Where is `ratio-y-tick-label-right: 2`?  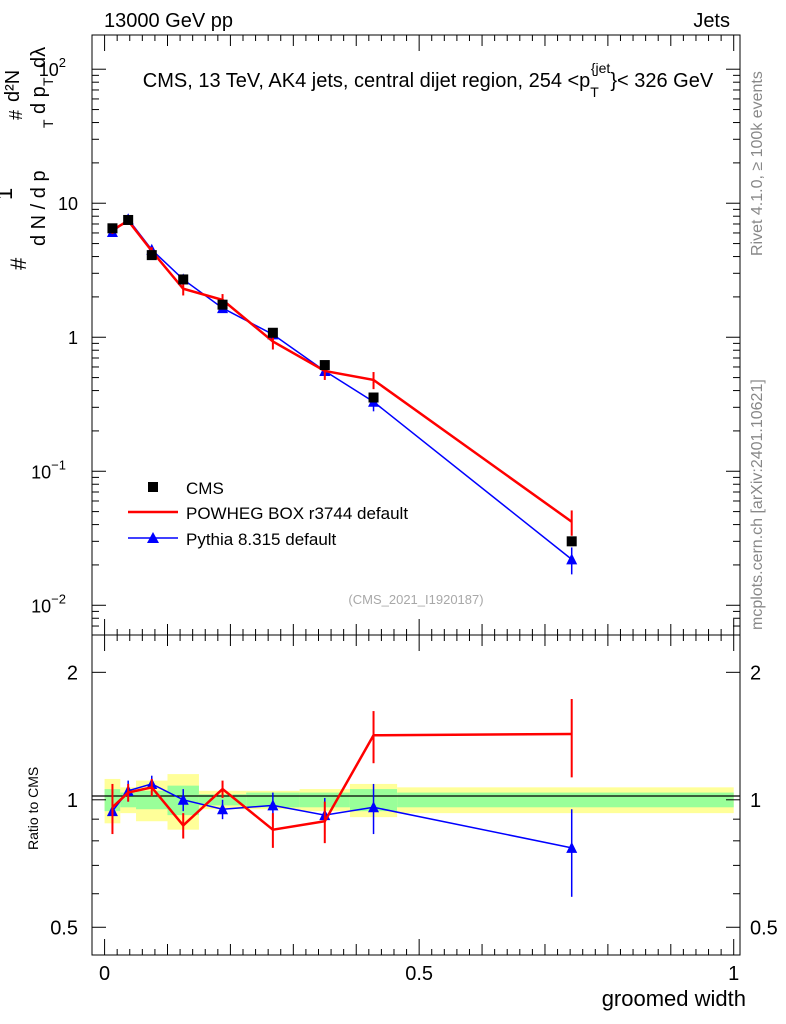
ratio-y-tick-label-right: 2 is located at coordinates (755, 673).